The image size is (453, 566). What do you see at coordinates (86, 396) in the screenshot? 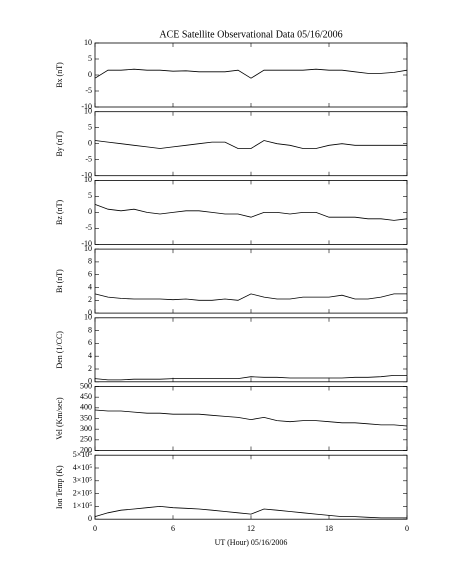
I see `y-tick-label: 450` at bounding box center [86, 396].